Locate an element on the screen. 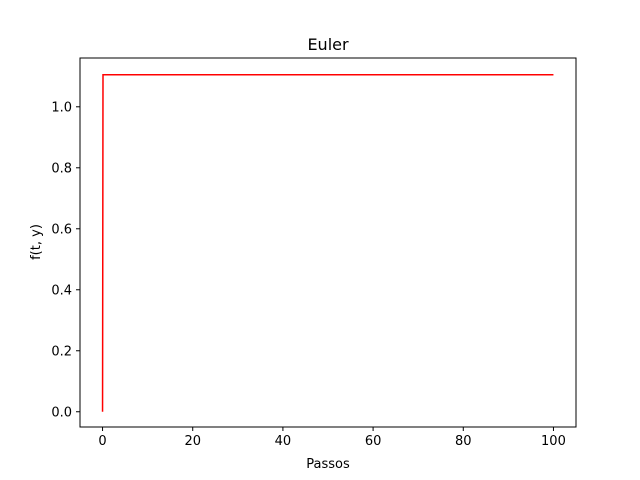 Image resolution: width=640 pixels, height=480 pixels. x-tick-label: 40 is located at coordinates (283, 441).